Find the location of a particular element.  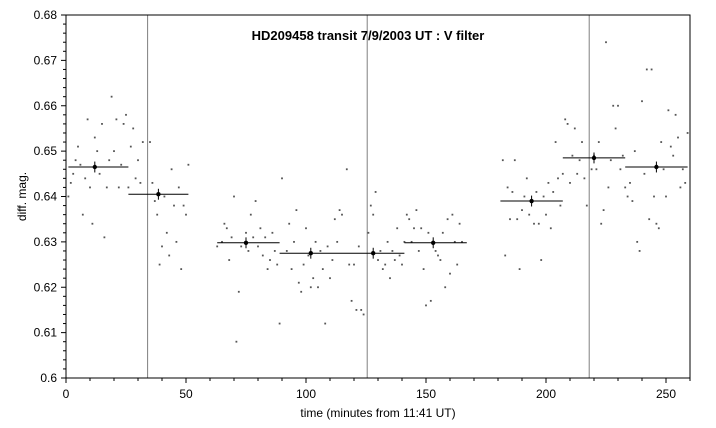

y-tick-label: 0.6 is located at coordinates (48, 378).